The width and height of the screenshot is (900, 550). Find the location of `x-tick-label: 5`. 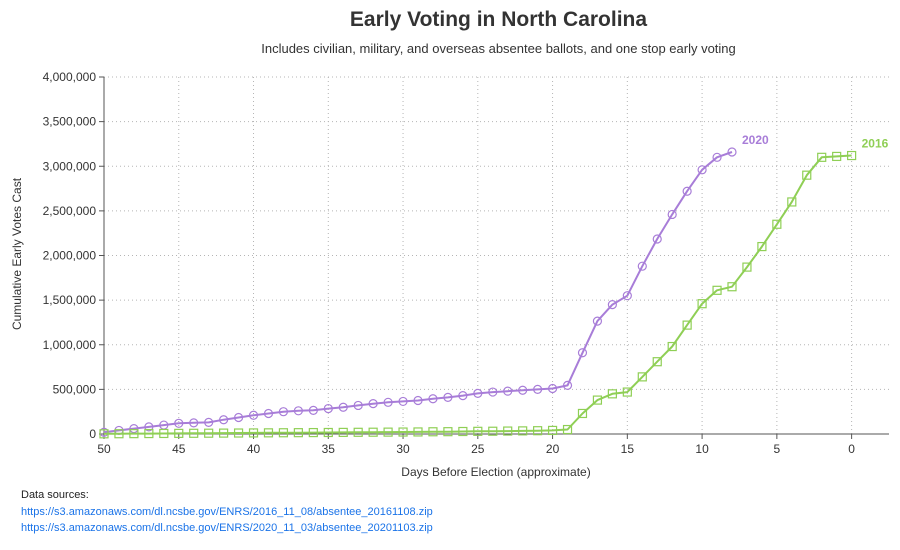

x-tick-label: 5 is located at coordinates (777, 449).